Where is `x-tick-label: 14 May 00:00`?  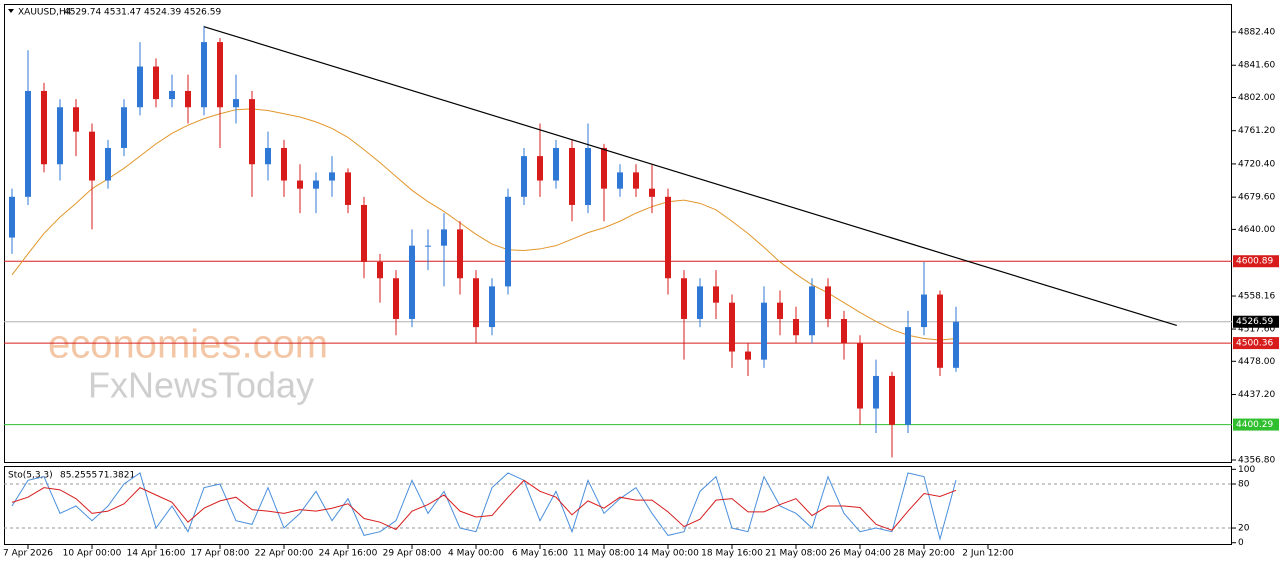 x-tick-label: 14 May 00:00 is located at coordinates (668, 554).